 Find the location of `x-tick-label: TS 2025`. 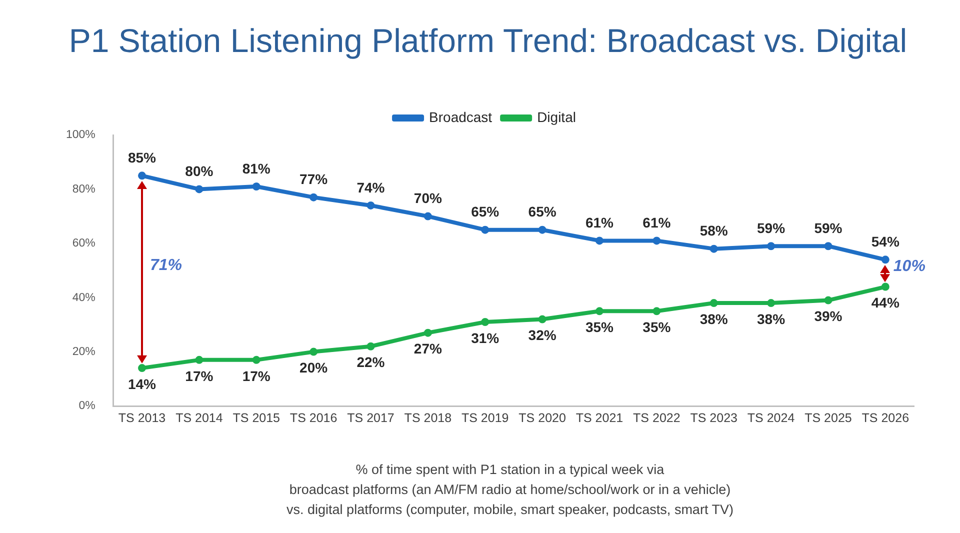

x-tick-label: TS 2025 is located at coordinates (828, 417).